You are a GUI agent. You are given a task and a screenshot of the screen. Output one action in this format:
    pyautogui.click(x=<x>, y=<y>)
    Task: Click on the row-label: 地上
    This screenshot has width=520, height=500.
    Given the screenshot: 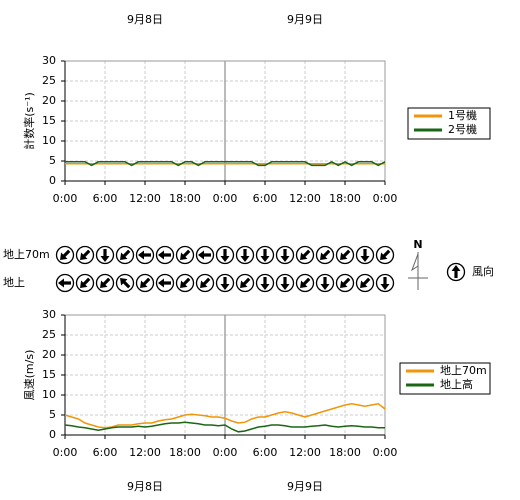 What is the action you would take?
    pyautogui.click(x=14, y=282)
    